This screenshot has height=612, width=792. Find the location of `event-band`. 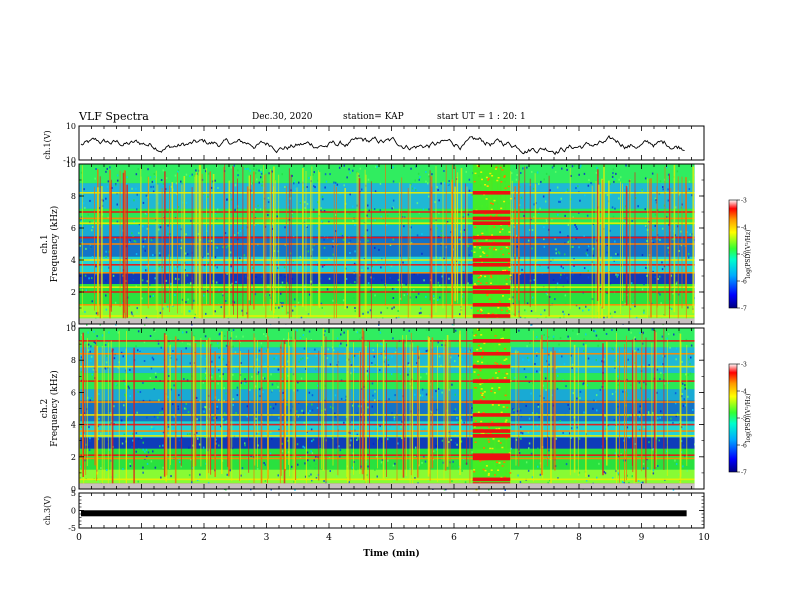

event-band is located at coordinates (491, 436).